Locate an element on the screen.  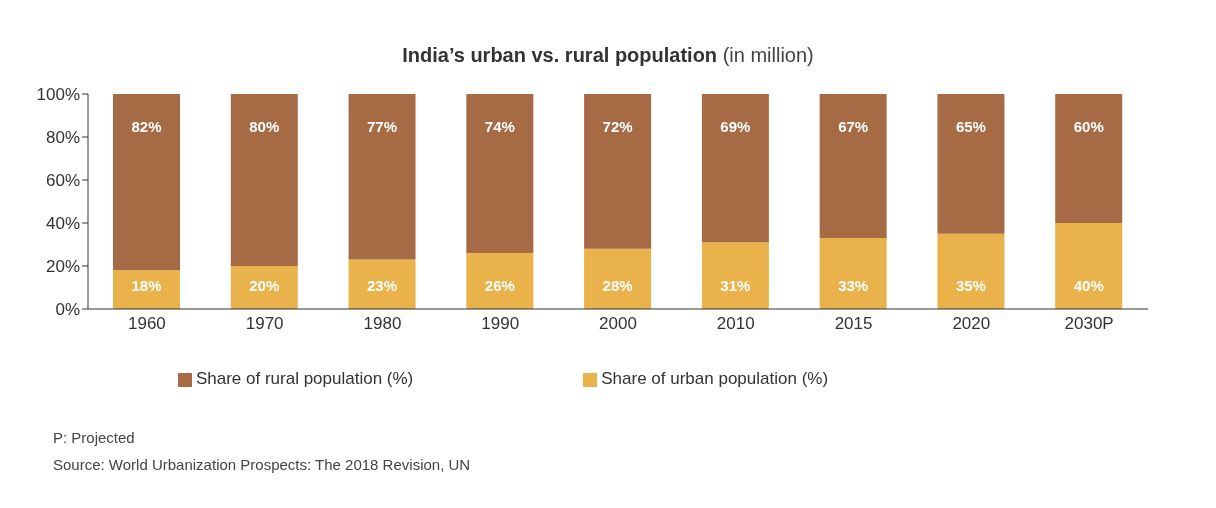
data-label: 33% is located at coordinates (853, 285).